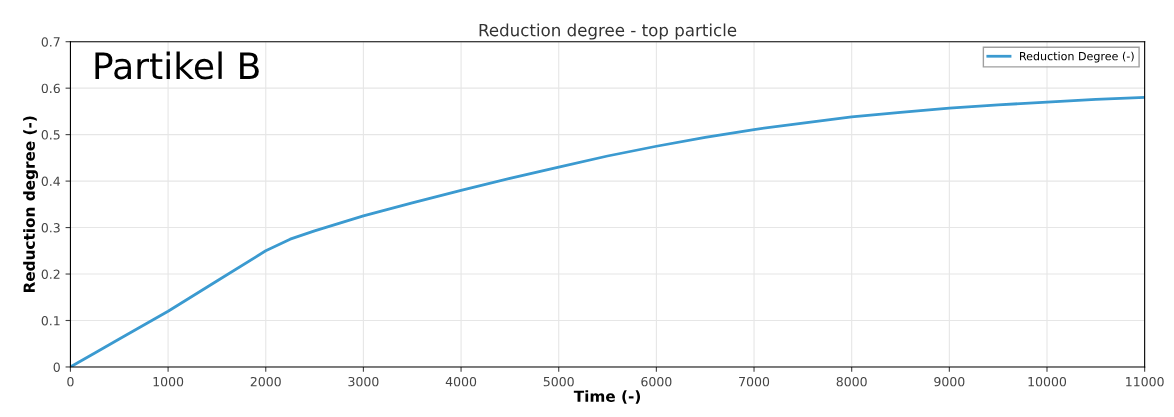 The image size is (1174, 417). What do you see at coordinates (31, 204) in the screenshot?
I see `y-axis-title: Reduction degree (-)` at bounding box center [31, 204].